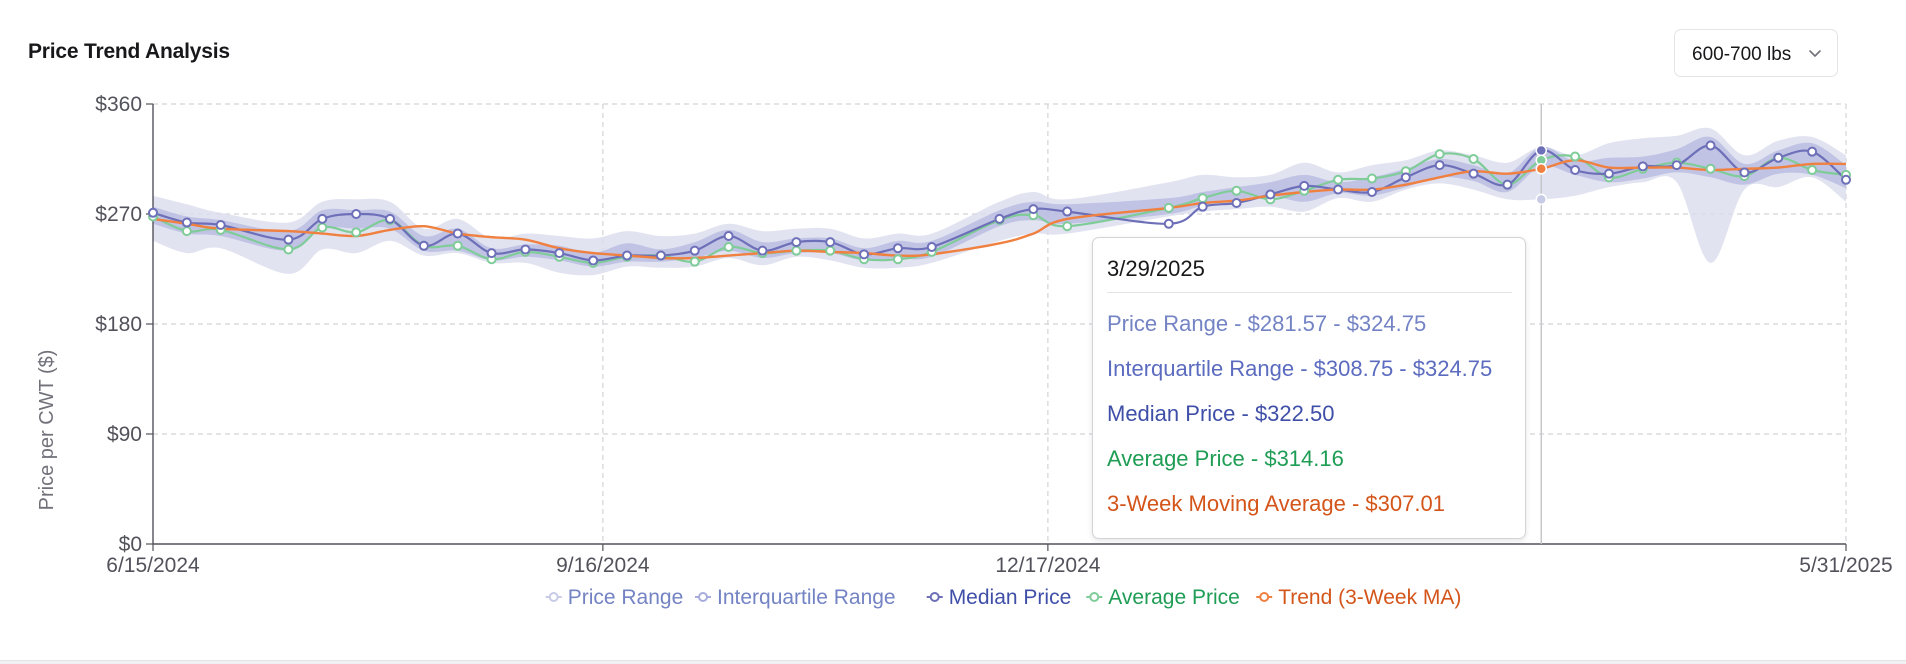 The image size is (1906, 664). What do you see at coordinates (1845, 565) in the screenshot?
I see `x-tick-label: 5/31/2025` at bounding box center [1845, 565].